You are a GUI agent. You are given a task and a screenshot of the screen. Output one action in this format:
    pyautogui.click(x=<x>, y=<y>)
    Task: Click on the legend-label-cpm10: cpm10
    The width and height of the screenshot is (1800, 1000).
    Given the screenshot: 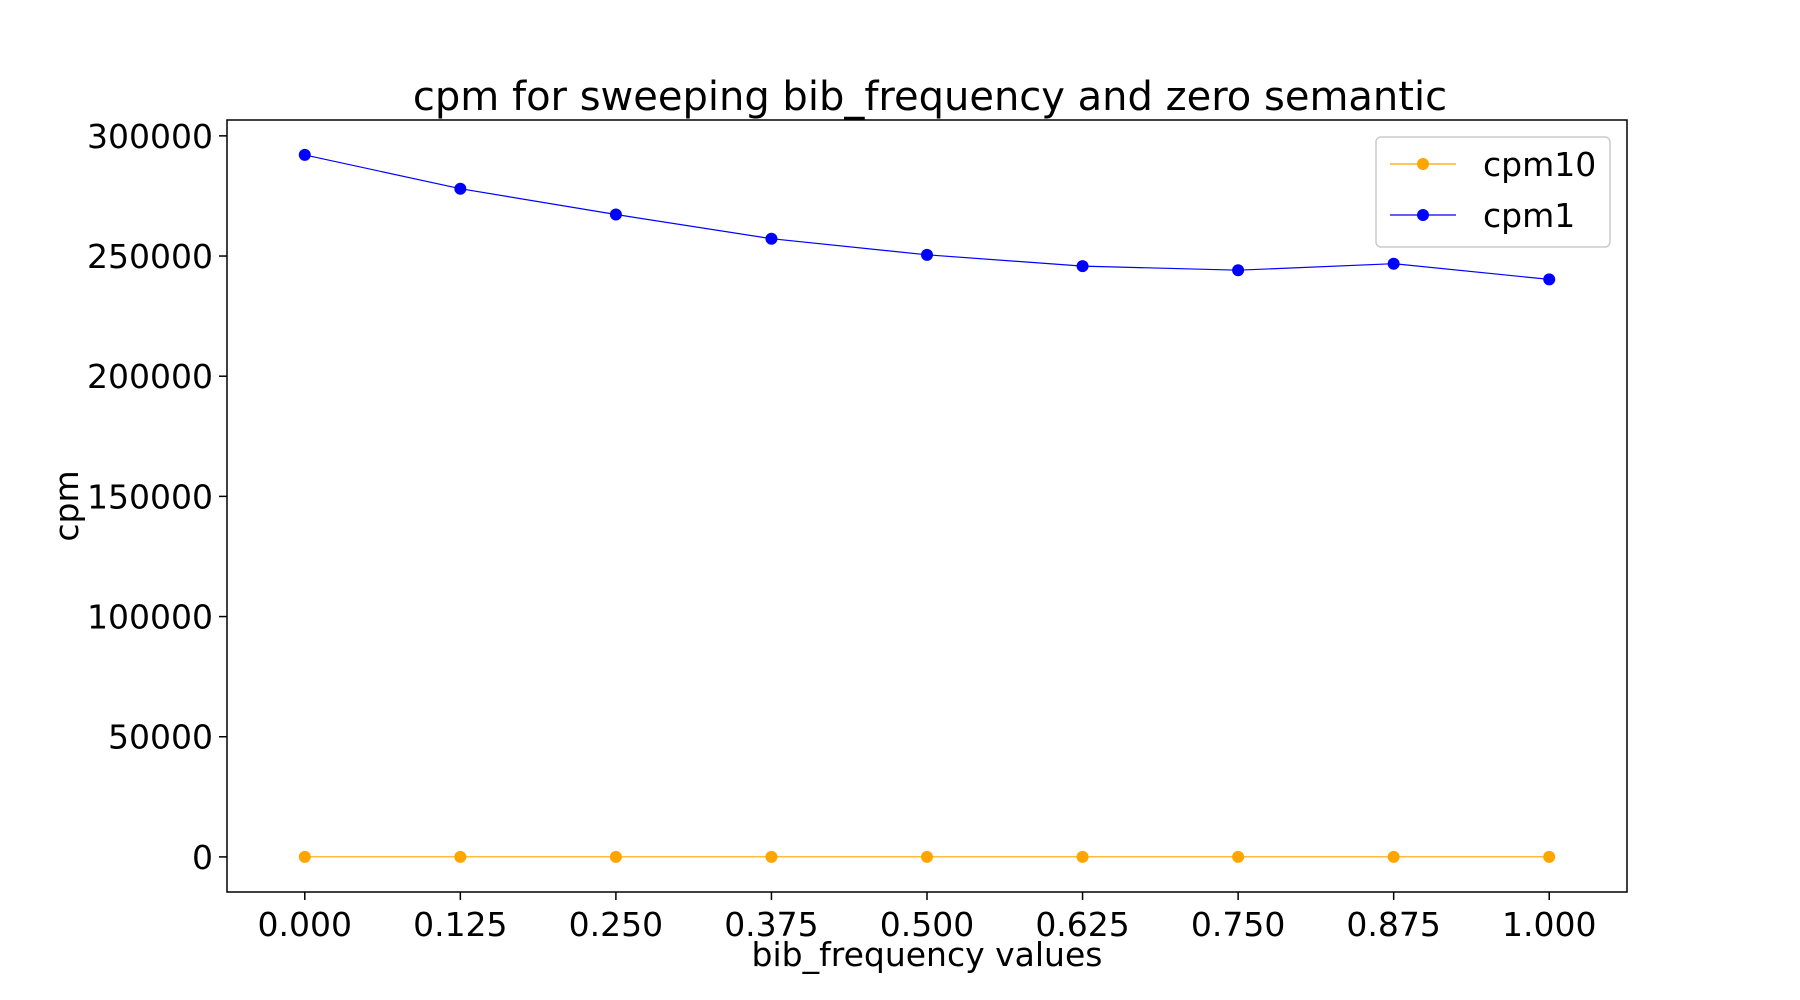 What is the action you would take?
    pyautogui.click(x=1539, y=164)
    